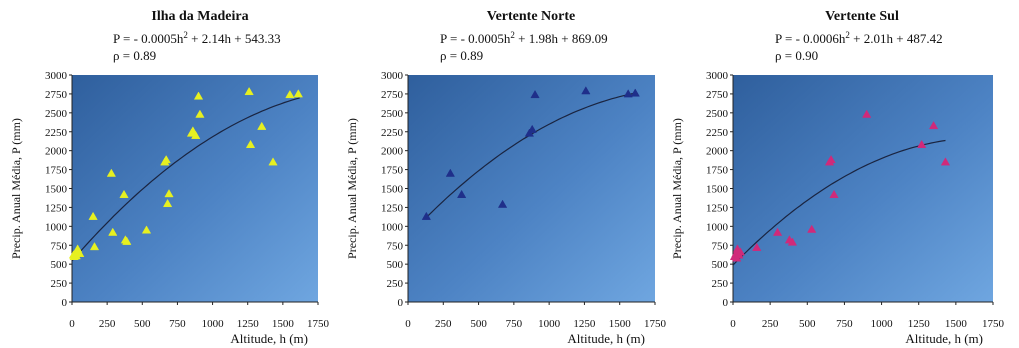 This screenshot has width=1019, height=348. What do you see at coordinates (531, 16) in the screenshot?
I see `chart-title: Vertente Norte` at bounding box center [531, 16].